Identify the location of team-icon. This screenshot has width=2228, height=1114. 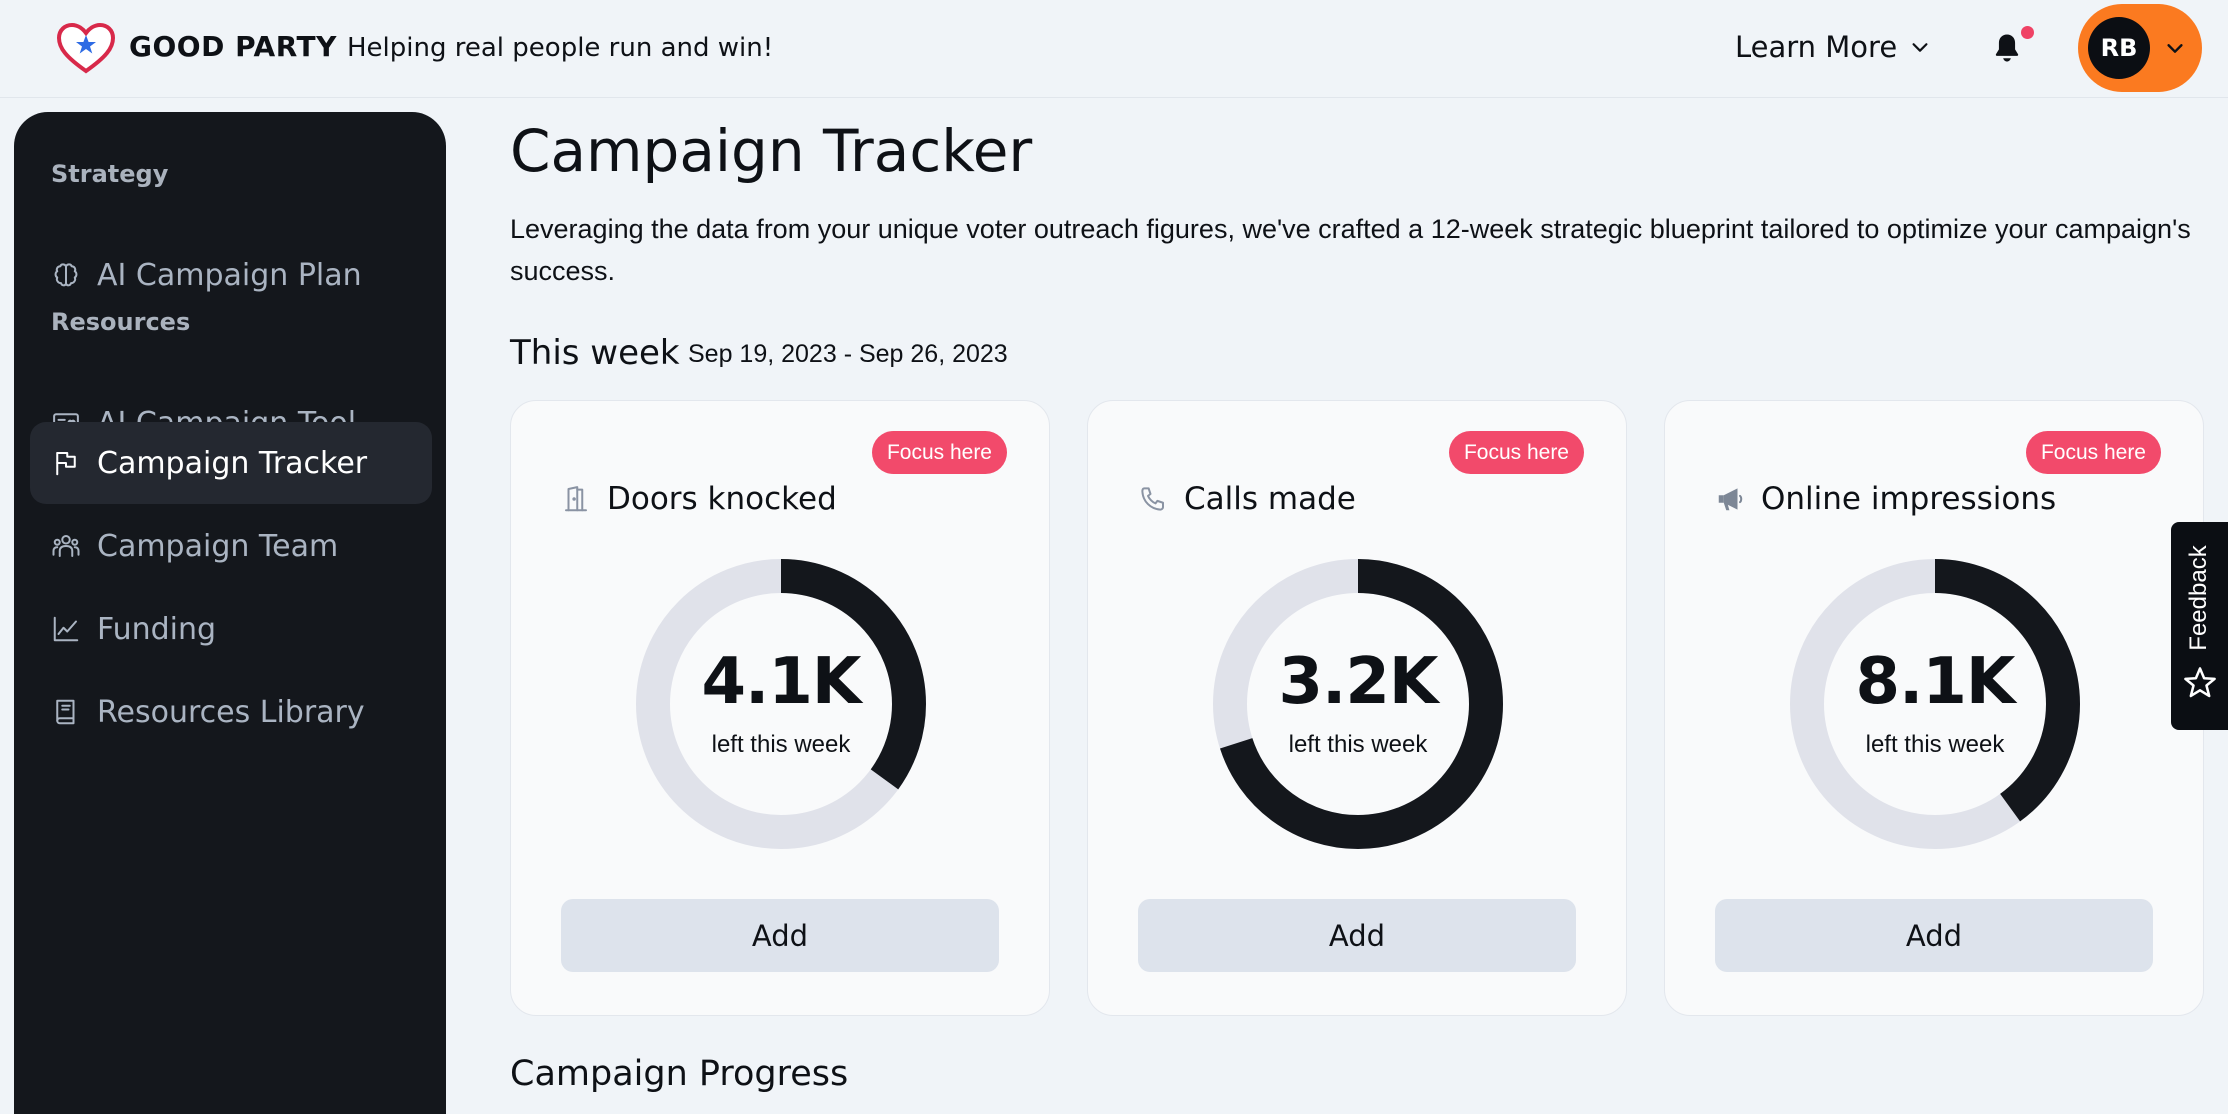
(66, 546).